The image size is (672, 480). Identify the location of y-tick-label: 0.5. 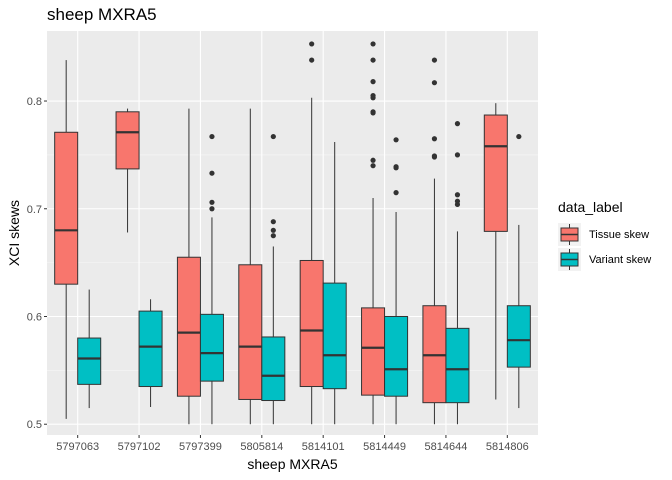
(34, 425).